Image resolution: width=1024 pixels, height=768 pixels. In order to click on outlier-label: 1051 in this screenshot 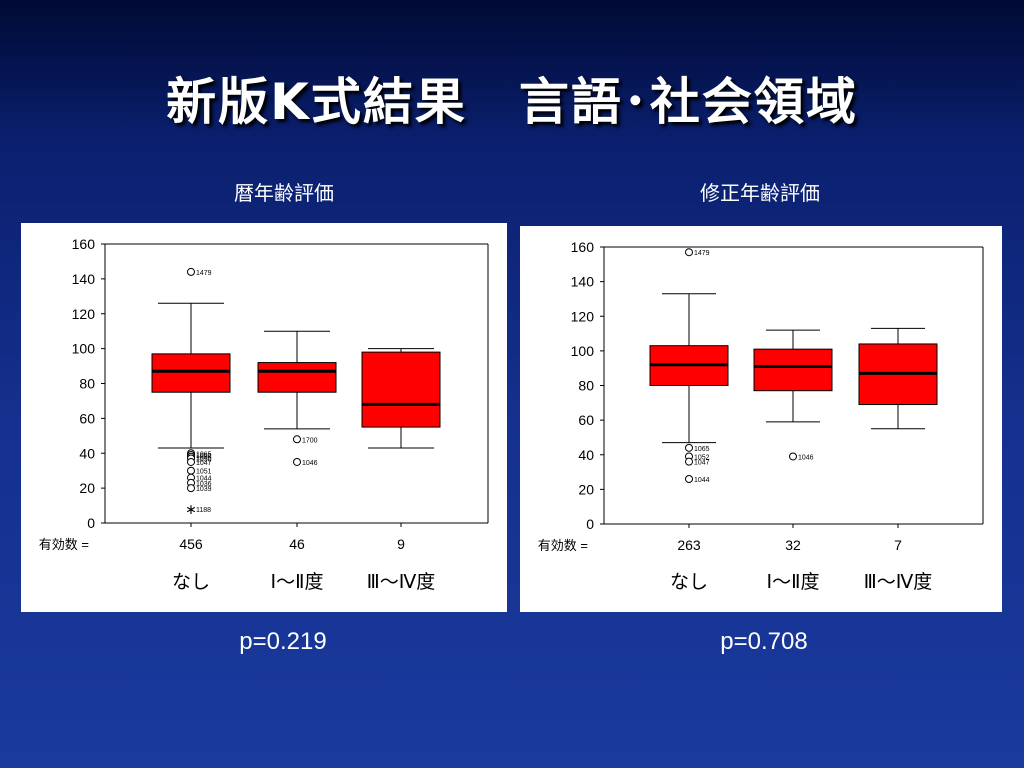, I will do `click(204, 472)`.